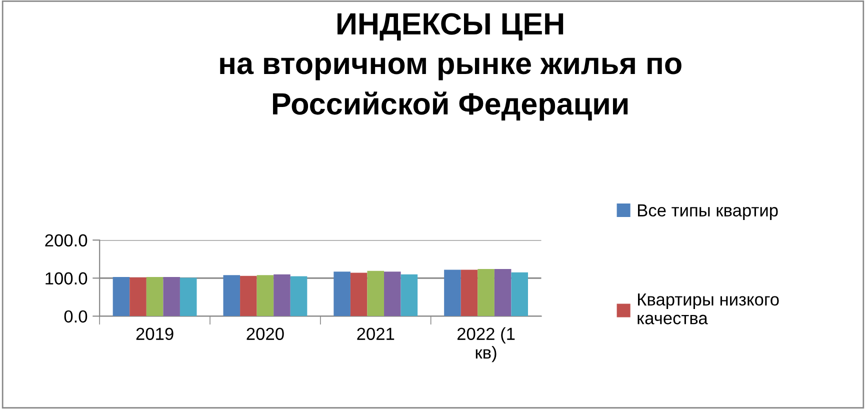 The height and width of the screenshot is (409, 866). What do you see at coordinates (155, 334) in the screenshot?
I see `x-tick-label: 2019` at bounding box center [155, 334].